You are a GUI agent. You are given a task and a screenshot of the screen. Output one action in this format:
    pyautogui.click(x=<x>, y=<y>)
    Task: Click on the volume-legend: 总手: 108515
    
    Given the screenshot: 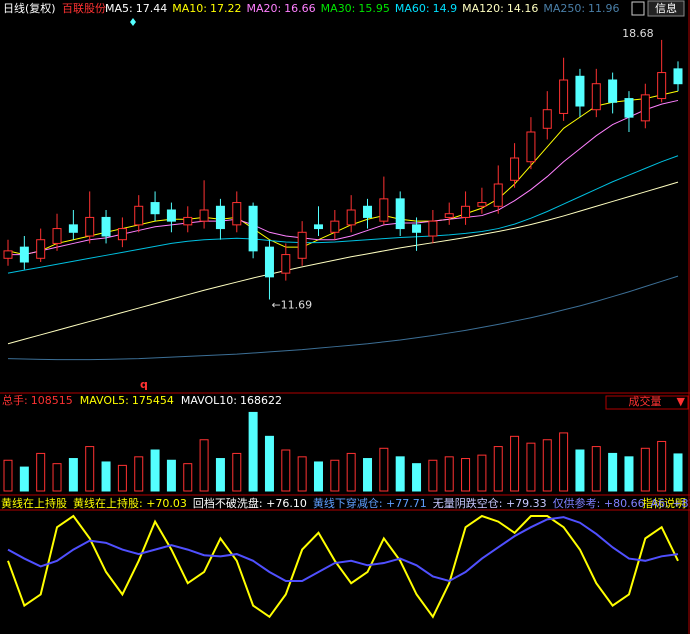 What is the action you would take?
    pyautogui.click(x=37, y=400)
    